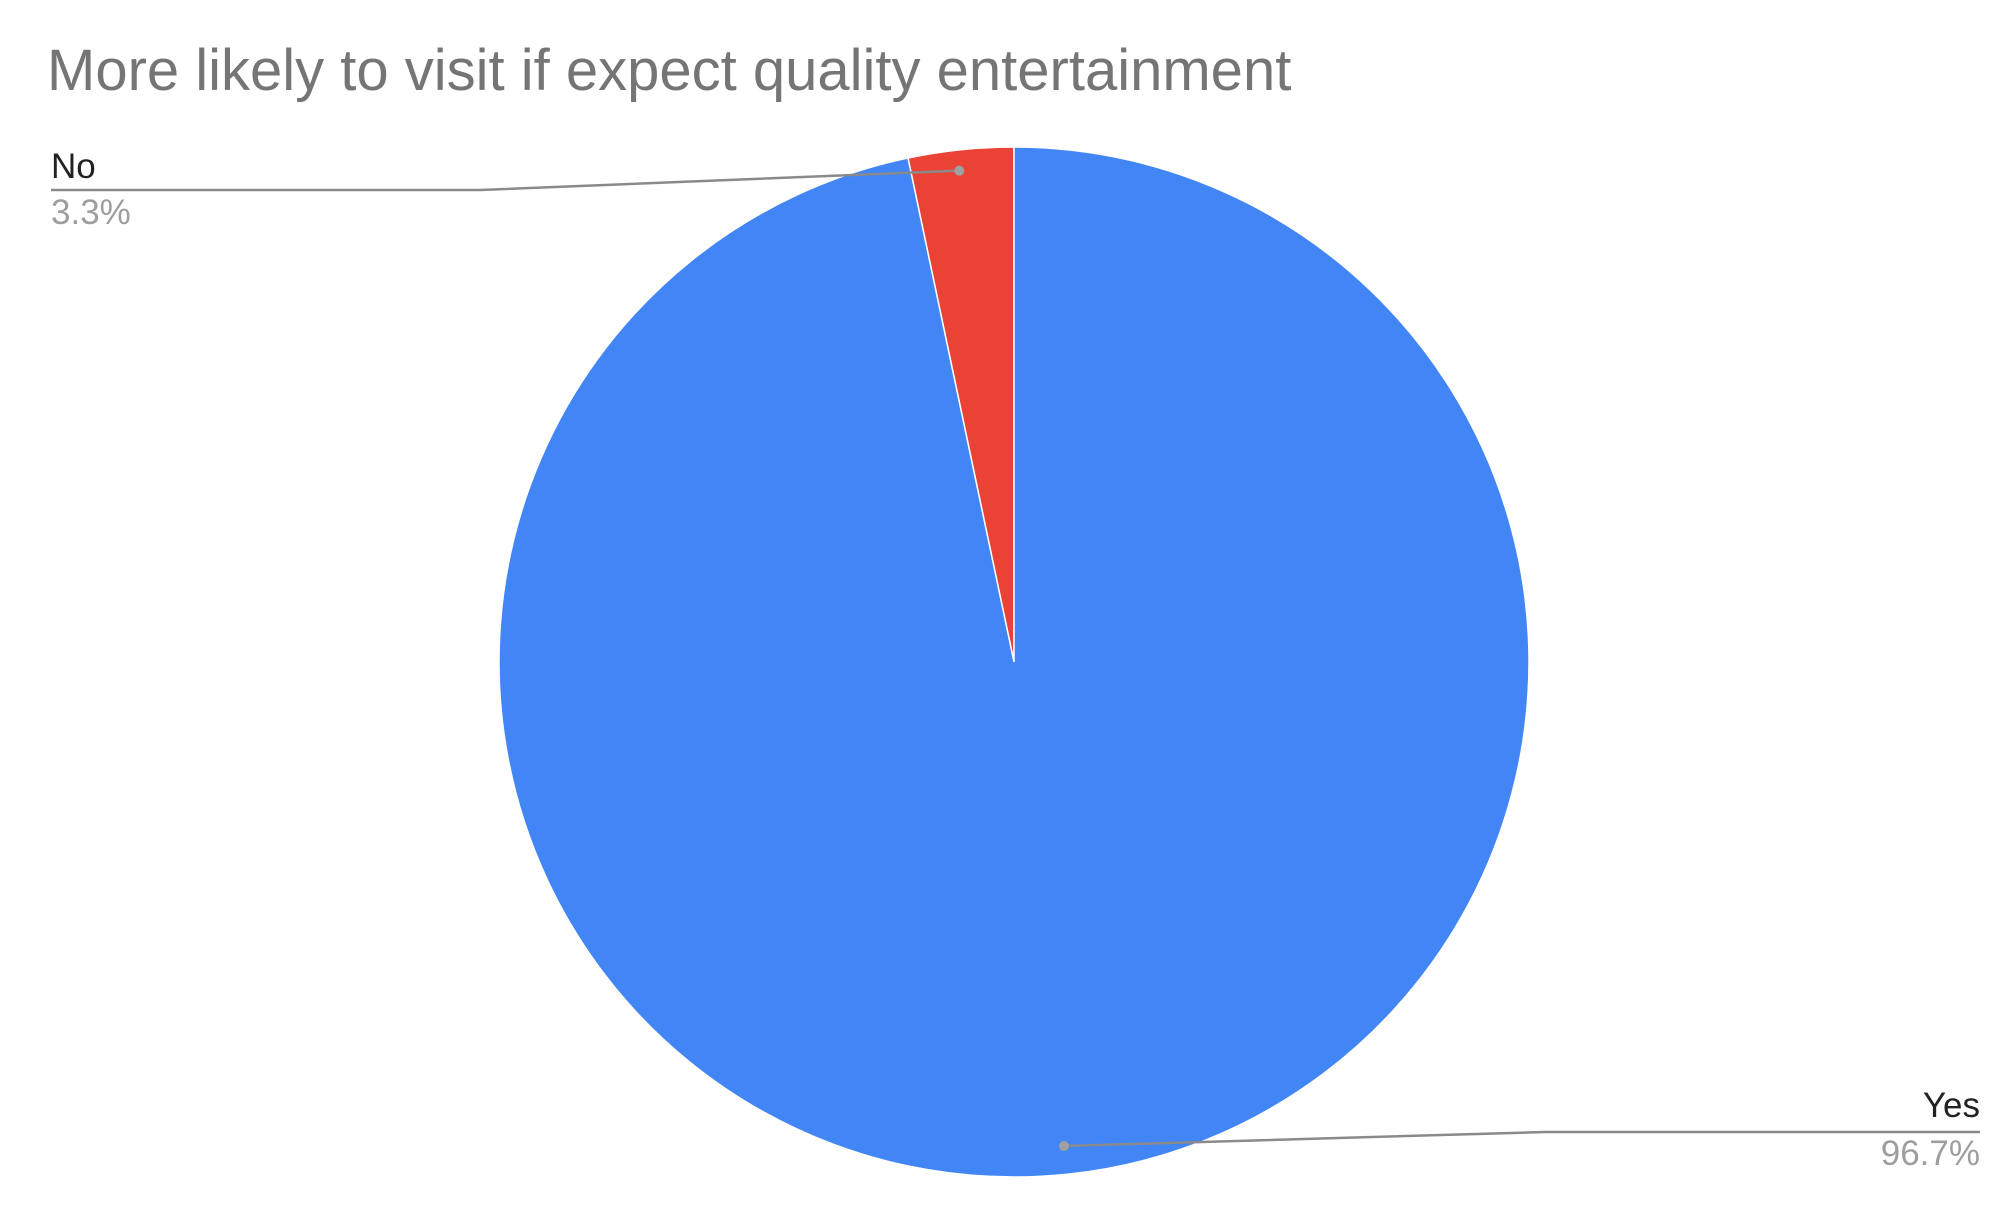 The width and height of the screenshot is (2000, 1207). I want to click on leader-line-no, so click(505, 180).